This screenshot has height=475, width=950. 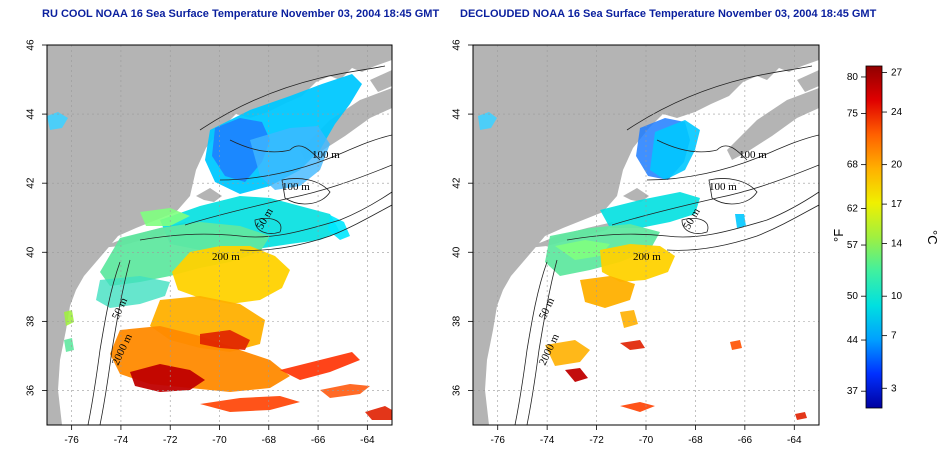 I want to click on right-contour-label-100m-2: 100 m, so click(x=723, y=187).